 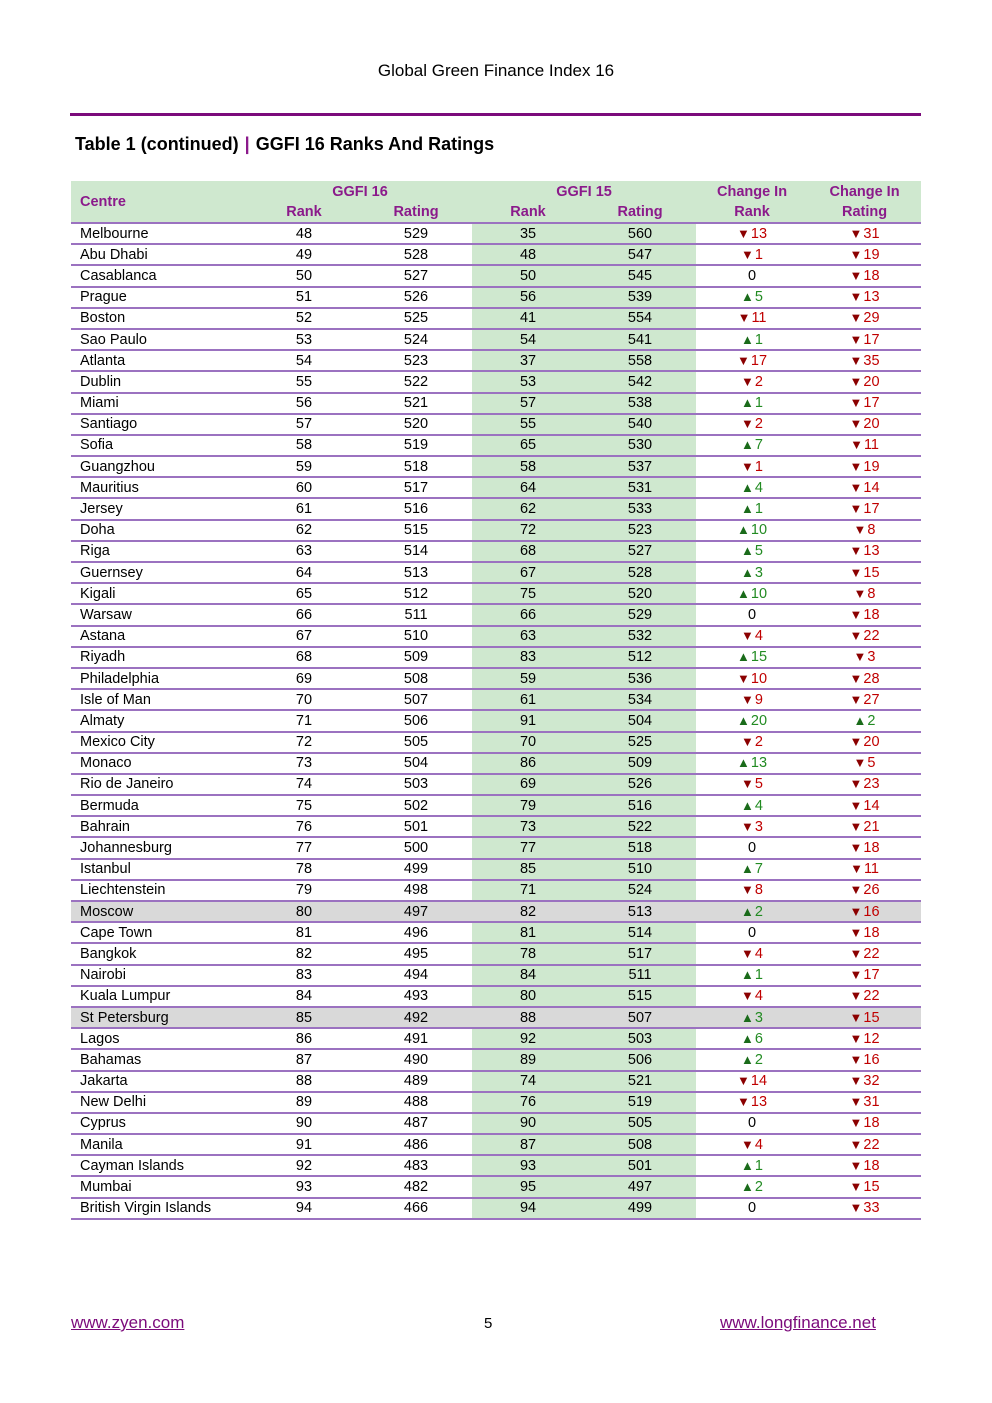 I want to click on longfinance-link: www.longfinance.net, so click(x=798, y=1322).